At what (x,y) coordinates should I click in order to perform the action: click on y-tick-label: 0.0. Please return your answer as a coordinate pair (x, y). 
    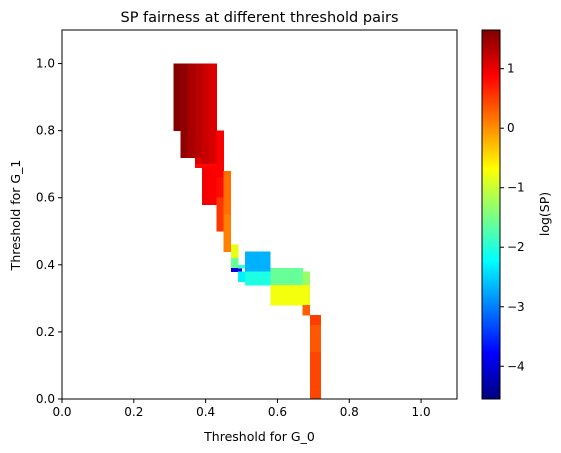
    Looking at the image, I should click on (45, 399).